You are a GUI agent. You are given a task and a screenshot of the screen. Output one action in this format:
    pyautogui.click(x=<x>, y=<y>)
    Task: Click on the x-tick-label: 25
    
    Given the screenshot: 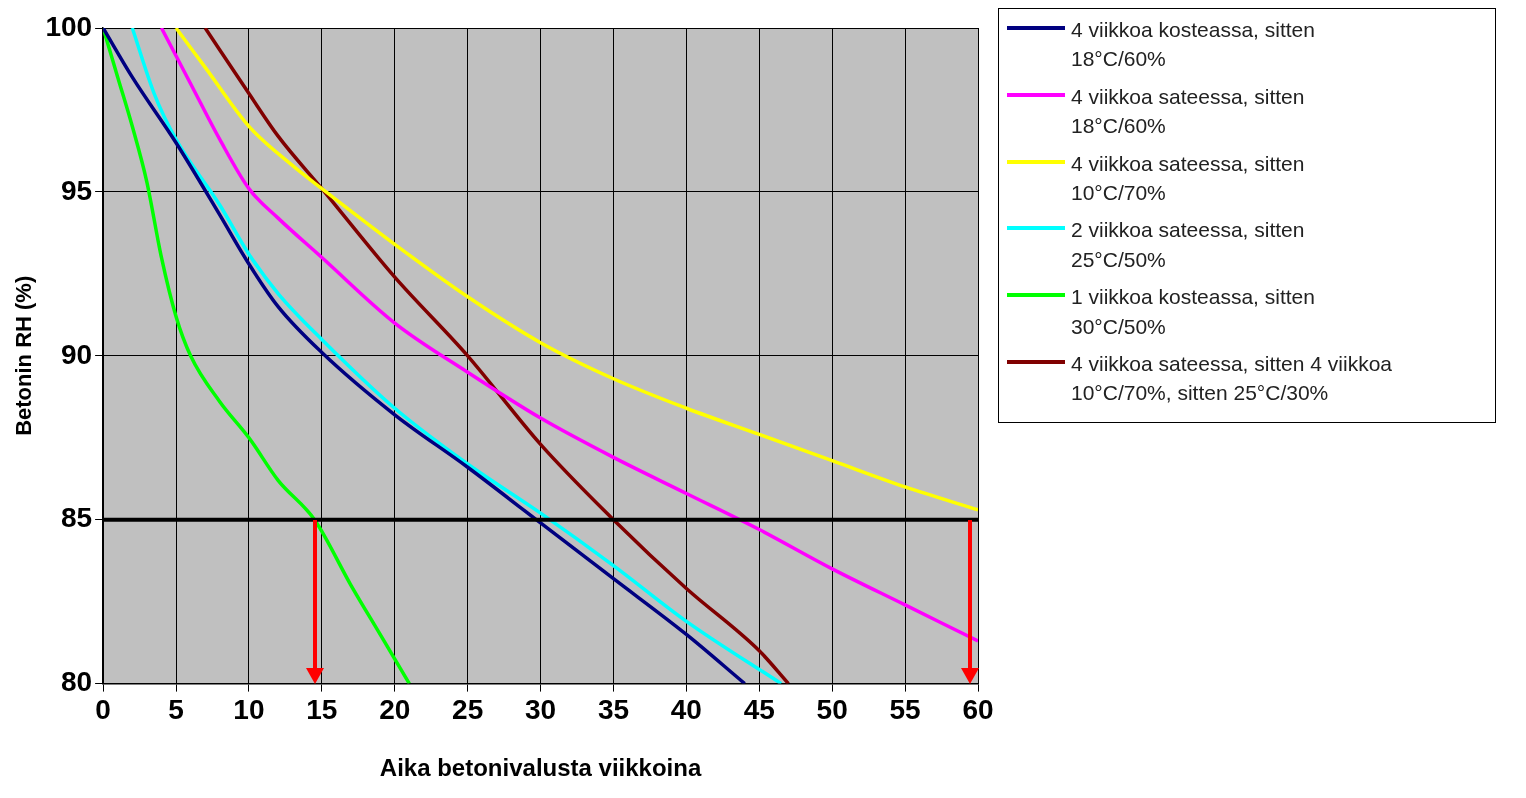 What is the action you would take?
    pyautogui.click(x=468, y=710)
    